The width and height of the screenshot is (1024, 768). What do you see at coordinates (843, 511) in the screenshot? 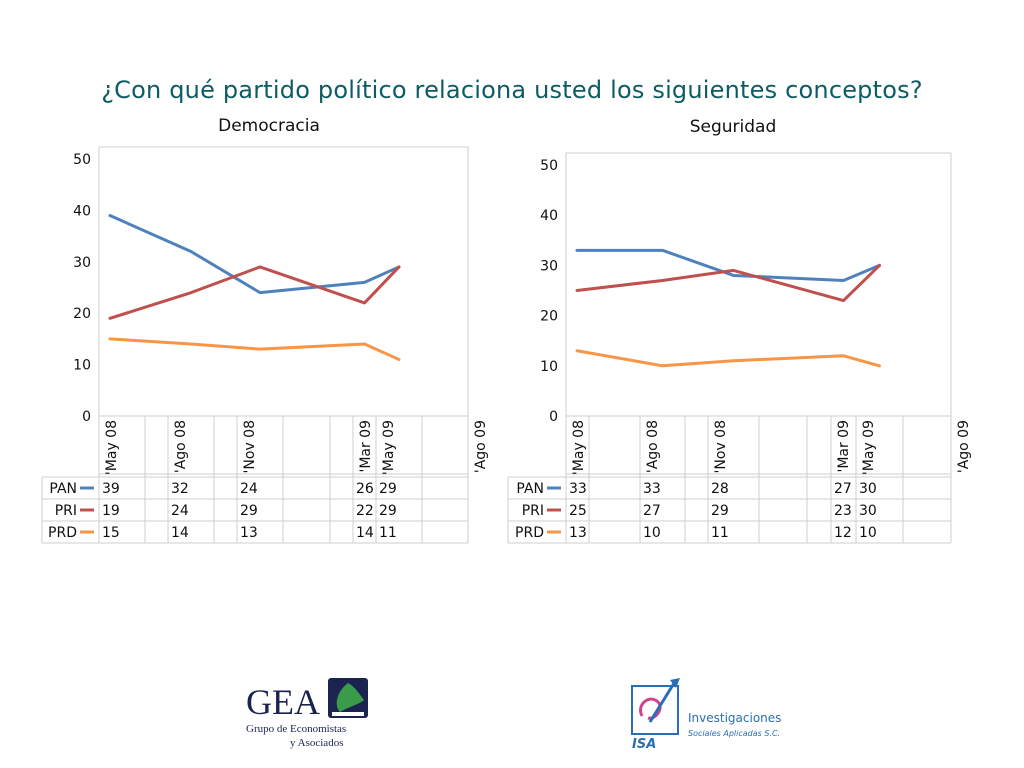
I see `data-label: 23` at bounding box center [843, 511].